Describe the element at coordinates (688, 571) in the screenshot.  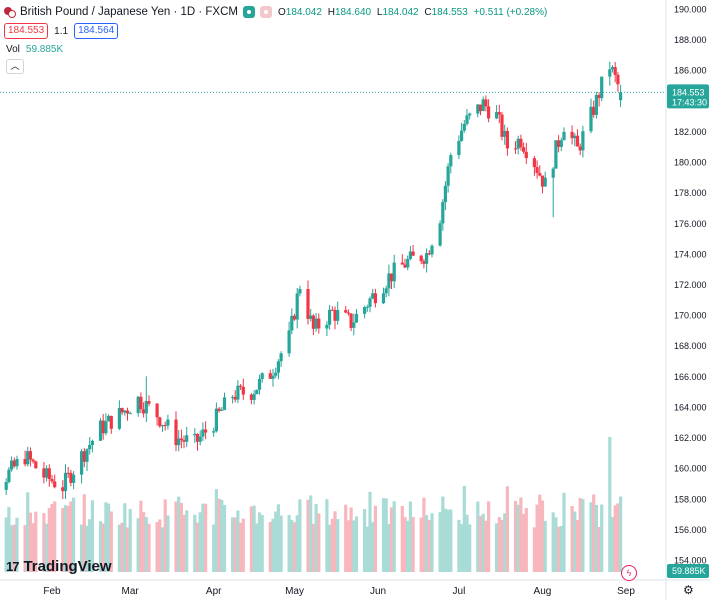
I see `volume-badge` at that location.